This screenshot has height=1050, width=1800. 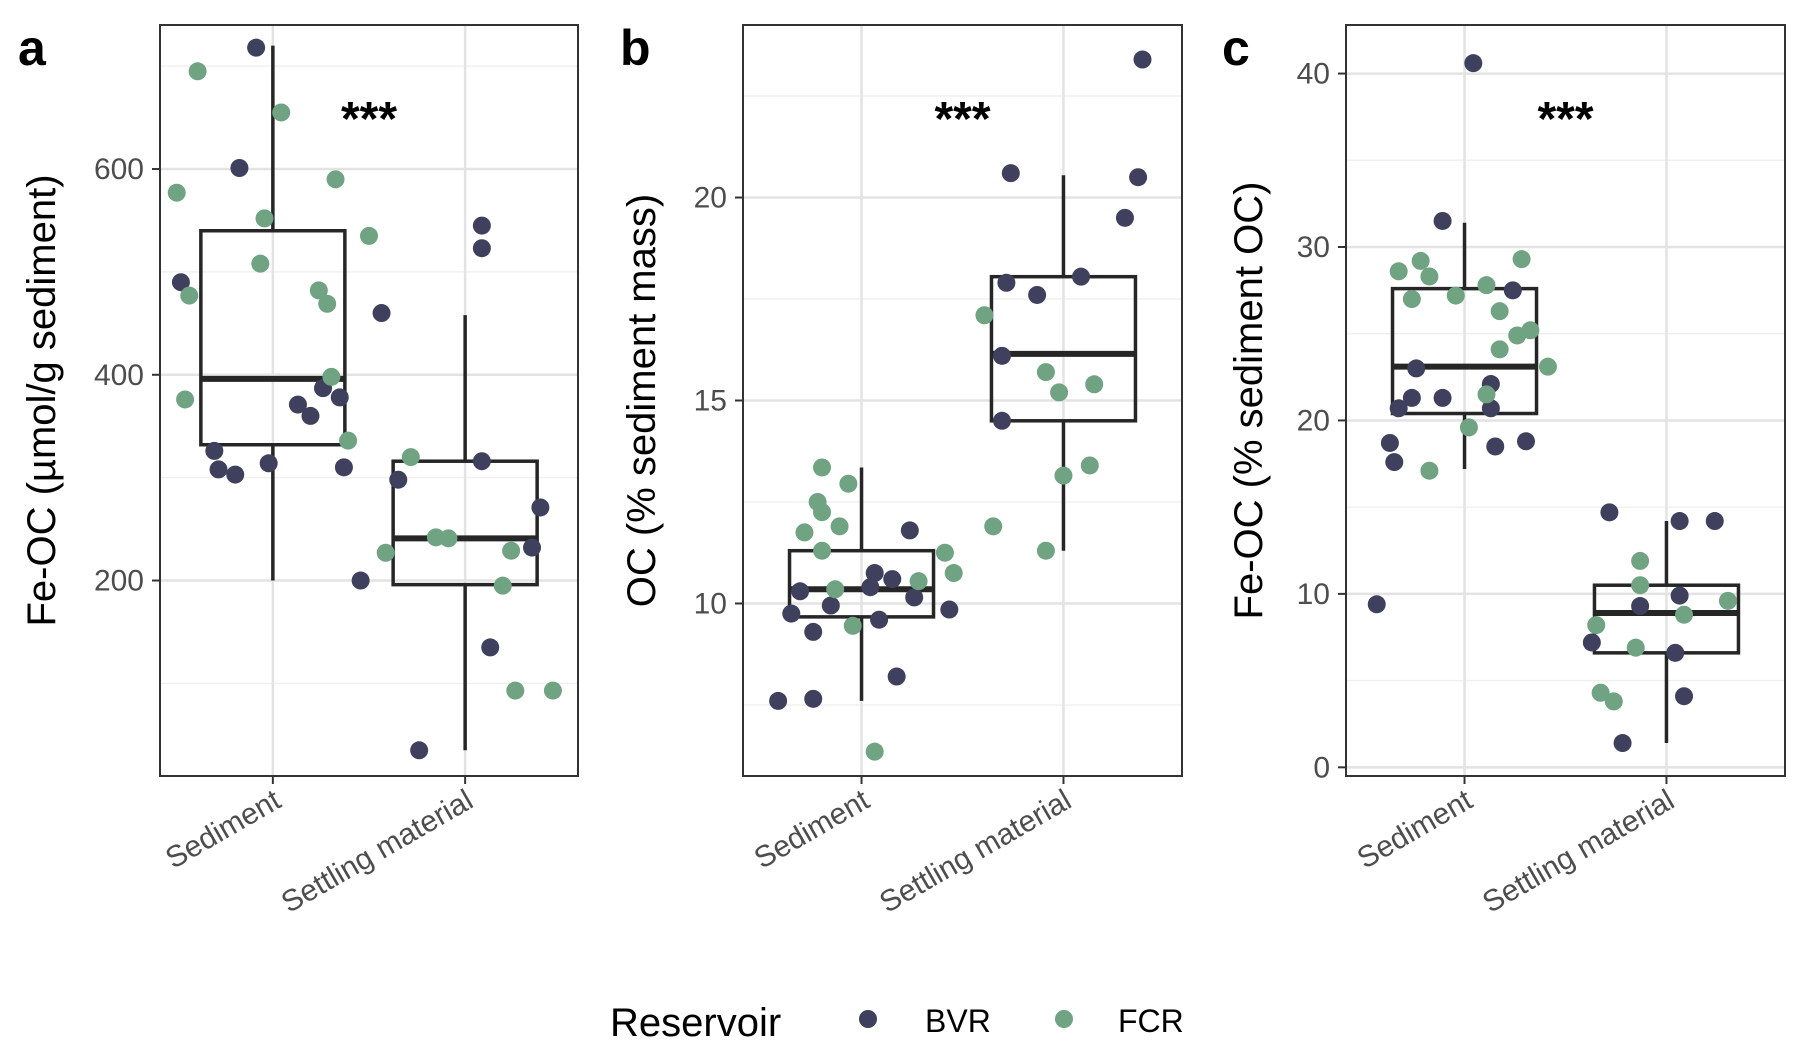 I want to click on y-tick-label: 30, so click(x=1313, y=247).